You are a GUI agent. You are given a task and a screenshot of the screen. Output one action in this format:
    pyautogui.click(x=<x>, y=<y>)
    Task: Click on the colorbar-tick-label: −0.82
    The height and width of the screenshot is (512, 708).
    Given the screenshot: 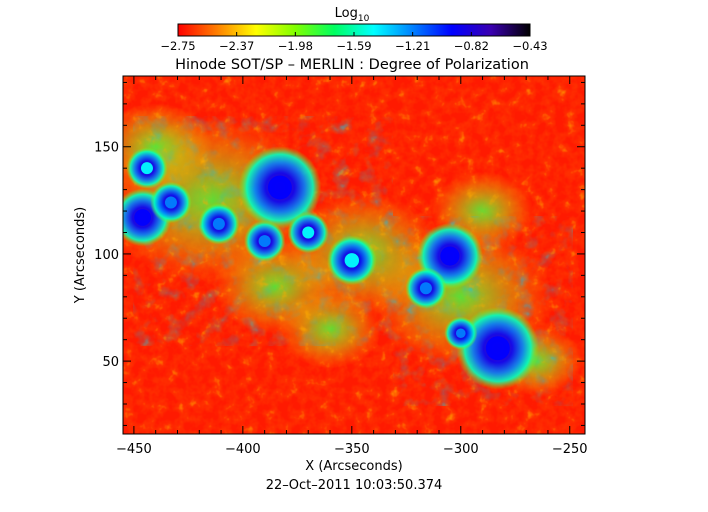 What is the action you would take?
    pyautogui.click(x=471, y=46)
    